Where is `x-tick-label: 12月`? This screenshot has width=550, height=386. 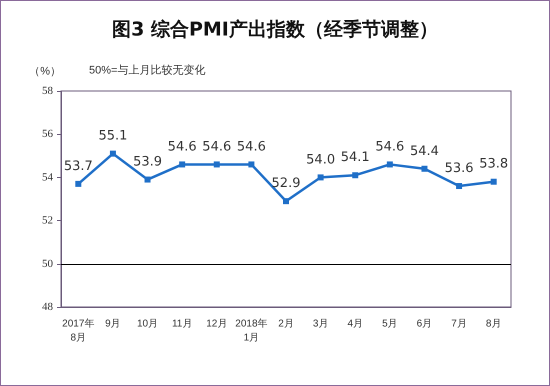 x-tick-label: 12月 is located at coordinates (217, 324).